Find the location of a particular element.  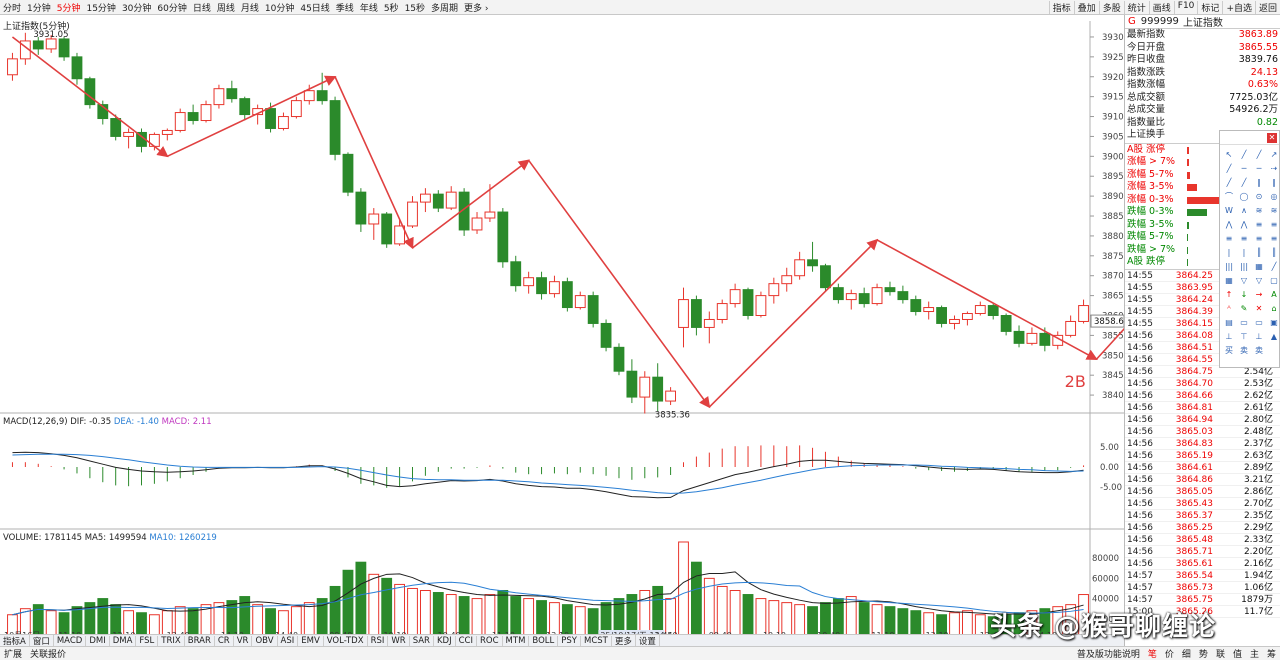

toolbar-button: 叠加 is located at coordinates (1086, 7).